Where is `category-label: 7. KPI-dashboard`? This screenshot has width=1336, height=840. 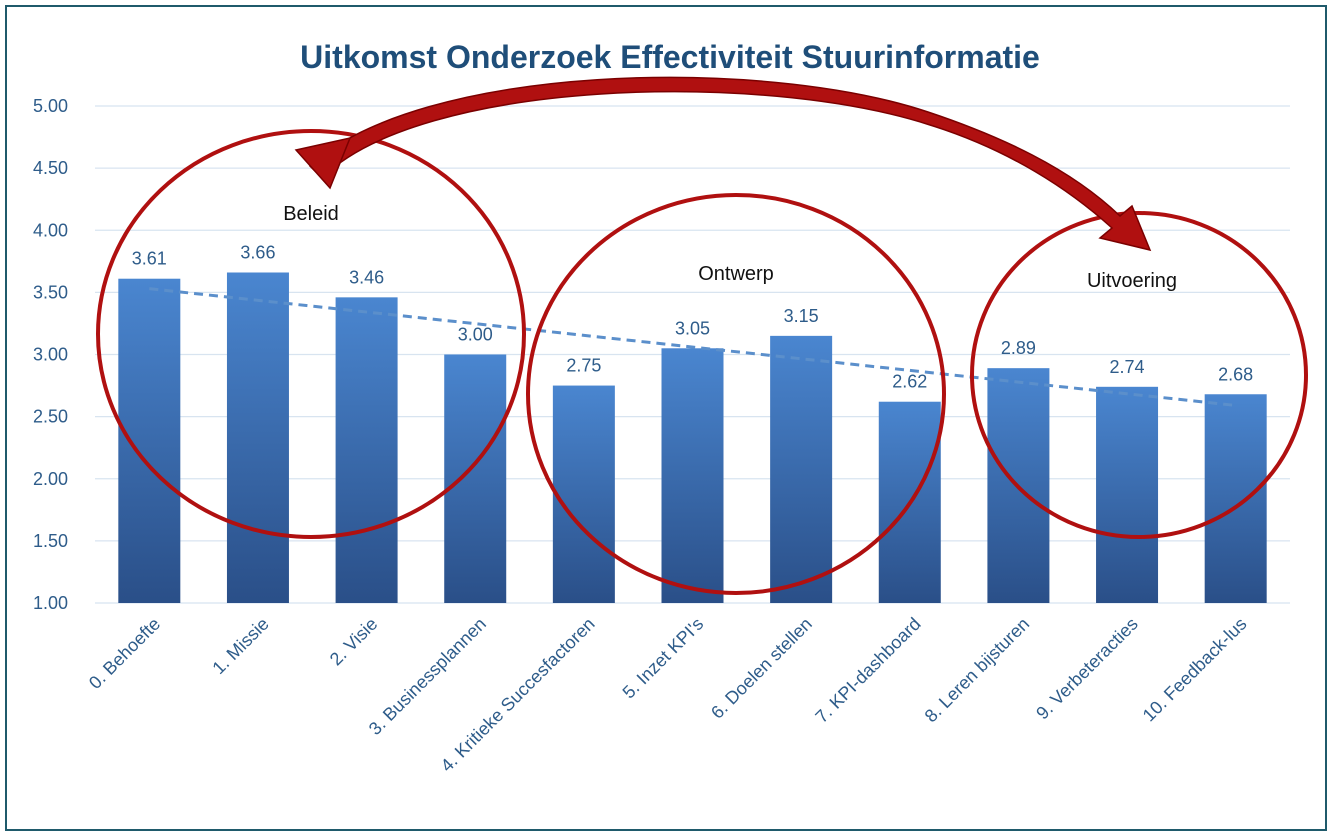 category-label: 7. KPI-dashboard is located at coordinates (867, 670).